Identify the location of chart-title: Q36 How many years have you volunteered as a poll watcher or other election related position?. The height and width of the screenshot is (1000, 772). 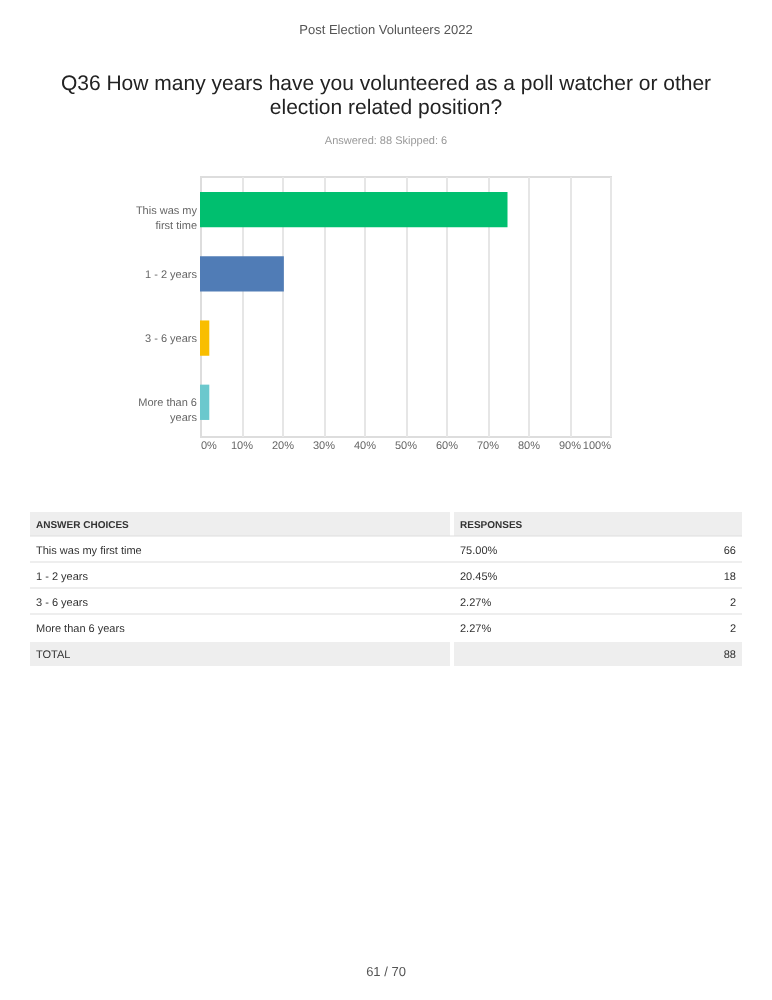
(386, 96).